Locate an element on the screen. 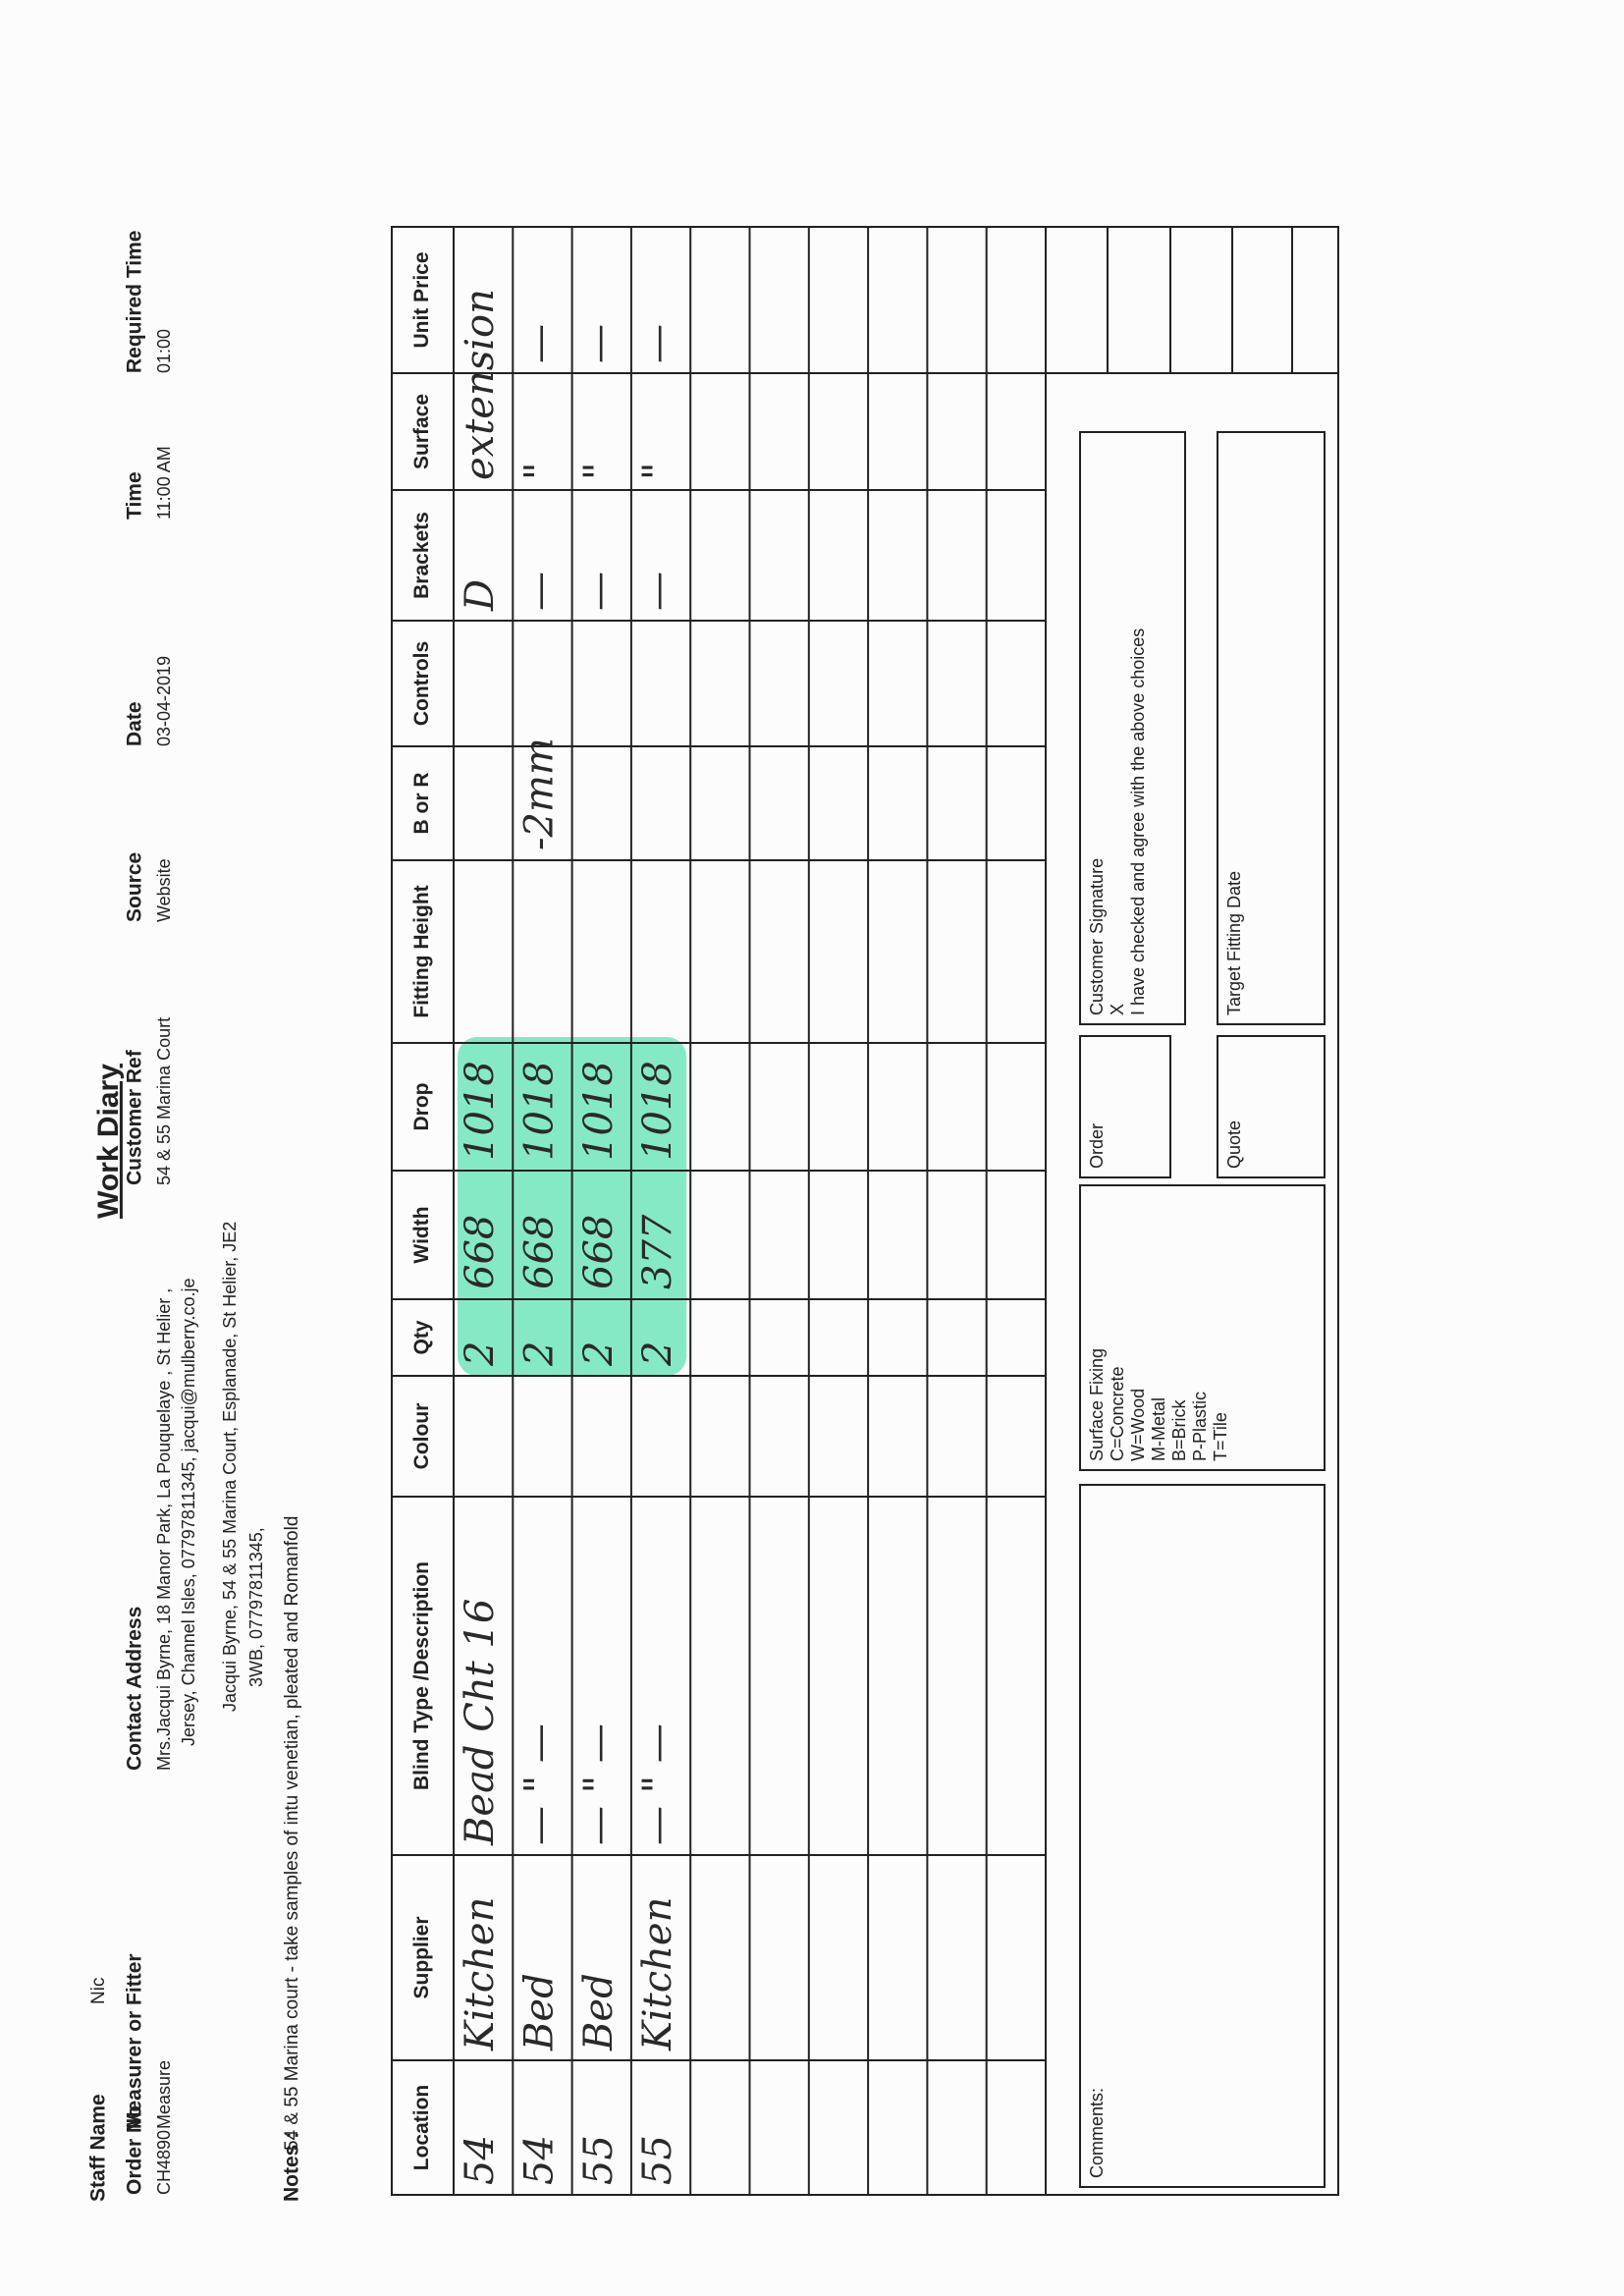  handwritten-entry: 377 is located at coordinates (657, 1251).